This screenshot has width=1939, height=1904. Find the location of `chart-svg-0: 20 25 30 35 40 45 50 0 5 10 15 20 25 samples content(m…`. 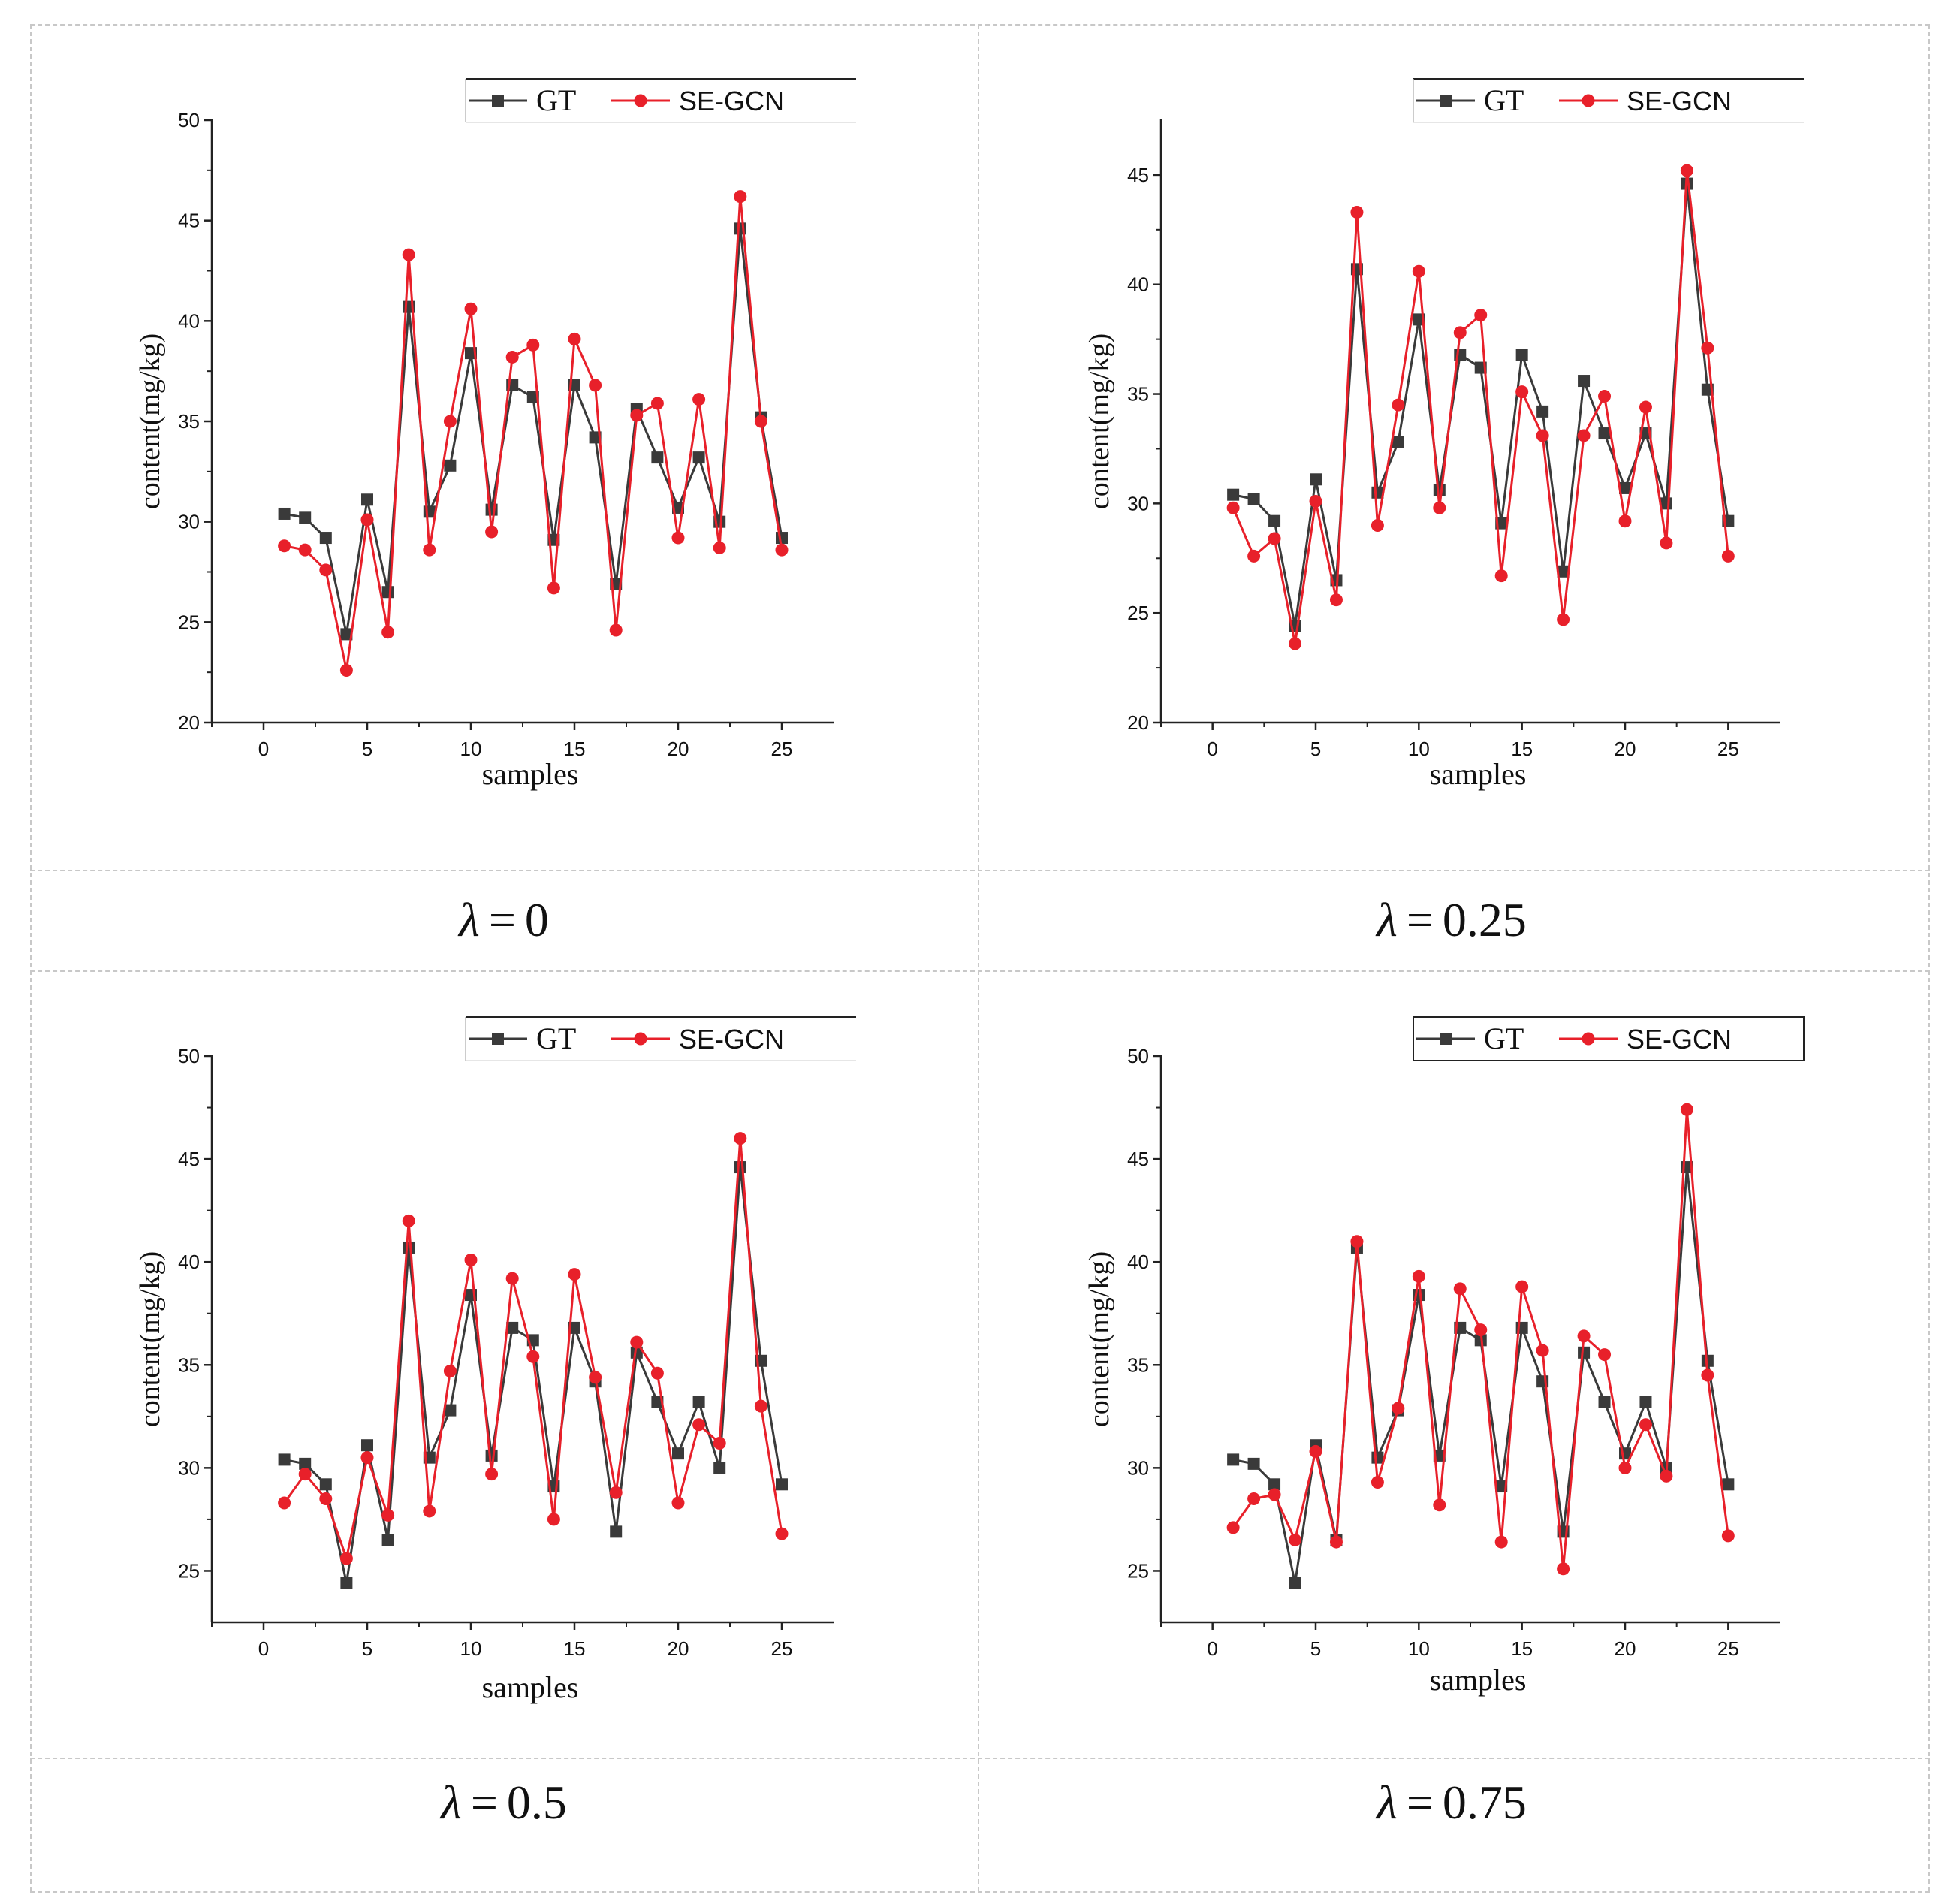

chart-svg-0: 20 25 30 35 40 45 50 0 5 10 15 20 25 samples content(m… is located at coordinates (495, 434).